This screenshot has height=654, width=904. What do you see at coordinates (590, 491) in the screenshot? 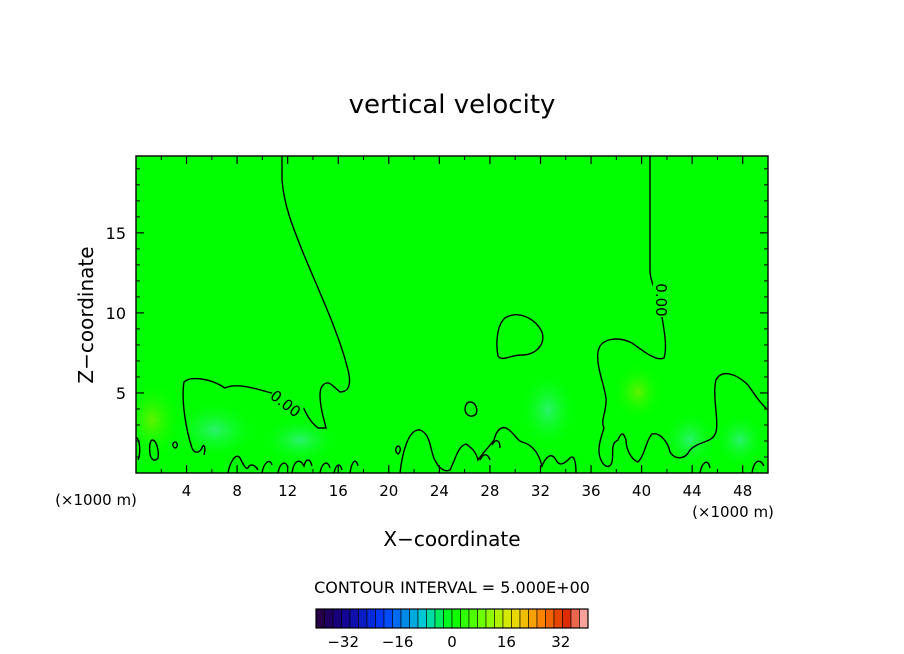
I see `x-tick-label: 36` at bounding box center [590, 491].